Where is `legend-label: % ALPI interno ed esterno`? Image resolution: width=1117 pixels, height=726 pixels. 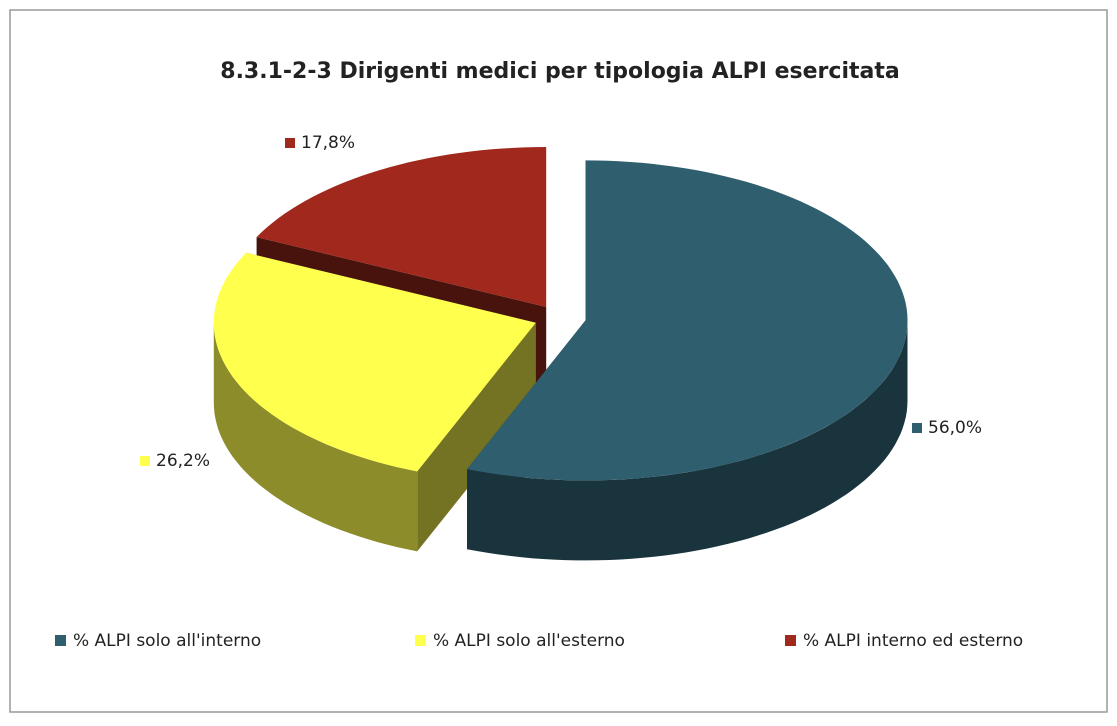
legend-label: % ALPI interno ed esterno is located at coordinates (913, 641).